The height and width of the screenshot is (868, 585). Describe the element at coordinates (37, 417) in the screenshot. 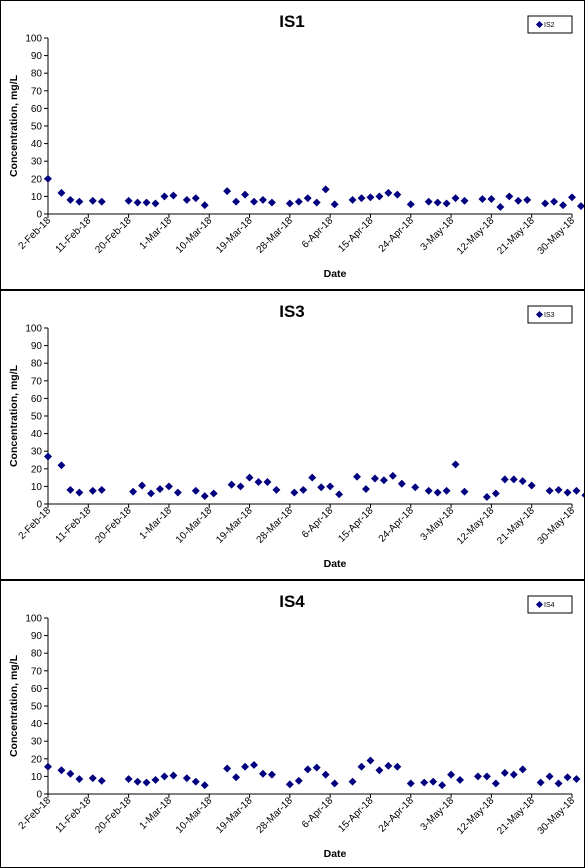

I see `y-tick-label: 50` at that location.